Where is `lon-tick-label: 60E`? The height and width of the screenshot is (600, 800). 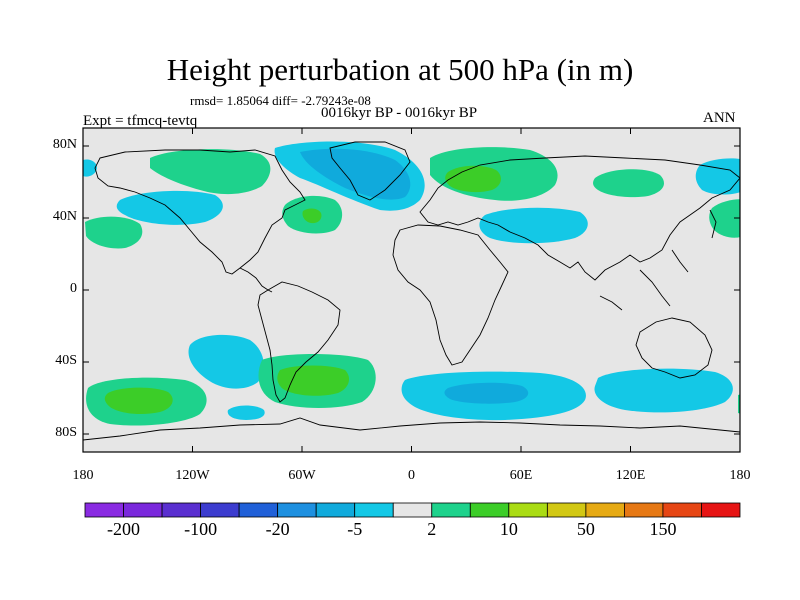
lon-tick-label: 60E is located at coordinates (521, 475).